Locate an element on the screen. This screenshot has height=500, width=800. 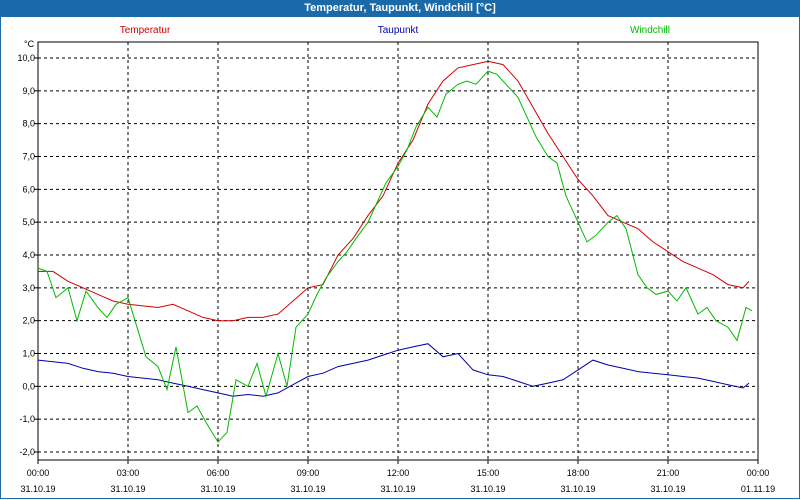
y-tick-label: 9,0 is located at coordinates (28, 91).